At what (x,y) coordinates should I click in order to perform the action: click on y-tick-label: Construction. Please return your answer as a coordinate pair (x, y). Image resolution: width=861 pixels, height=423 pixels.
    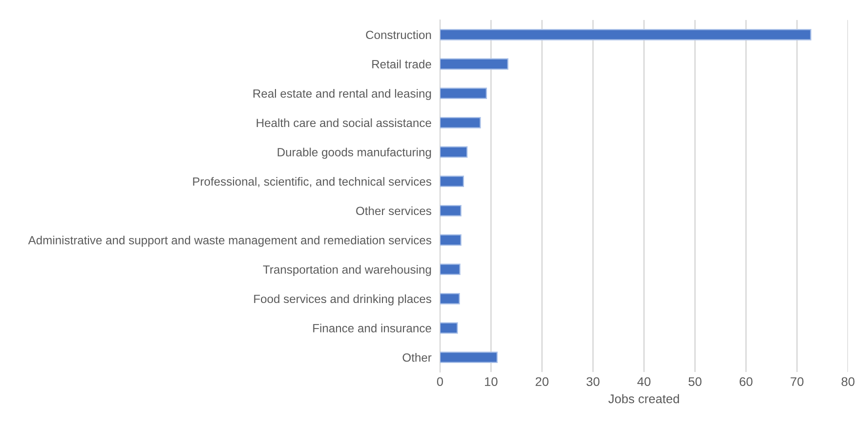
    Looking at the image, I should click on (398, 35).